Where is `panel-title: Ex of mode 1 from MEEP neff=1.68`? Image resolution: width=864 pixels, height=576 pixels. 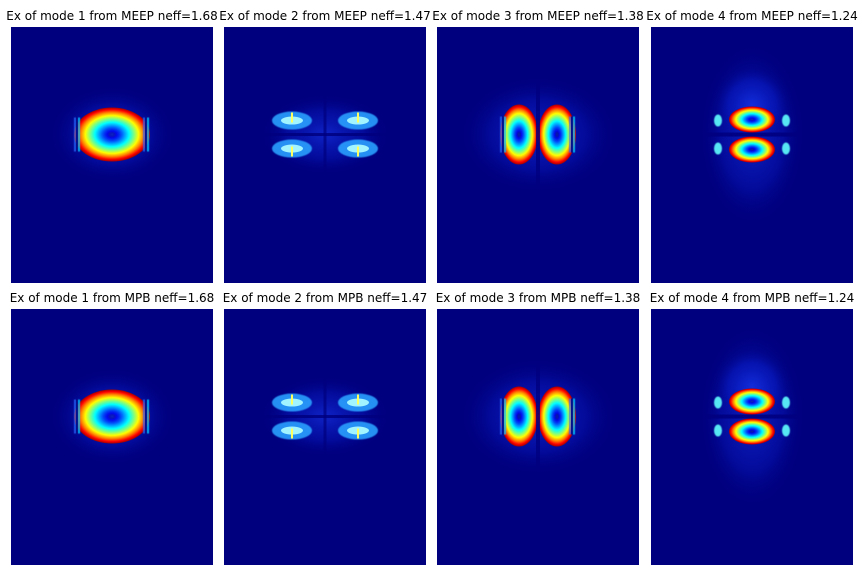 panel-title: Ex of mode 1 from MEEP neff=1.68 is located at coordinates (112, 16).